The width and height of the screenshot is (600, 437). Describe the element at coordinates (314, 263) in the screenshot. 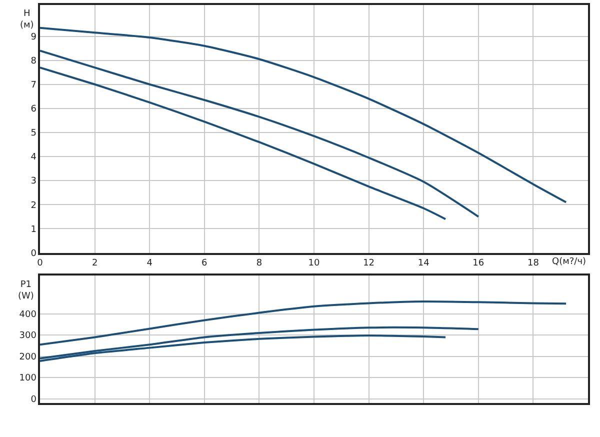

I see `x-tick-label: 10` at that location.